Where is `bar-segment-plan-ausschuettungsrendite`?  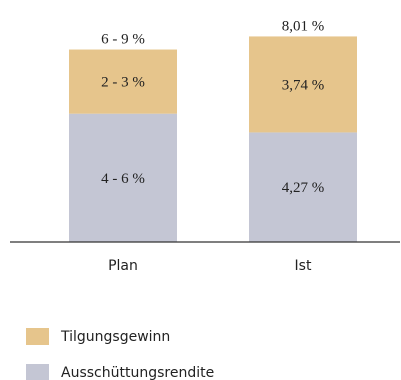 bar-segment-plan-ausschuettungsrendite is located at coordinates (123, 178).